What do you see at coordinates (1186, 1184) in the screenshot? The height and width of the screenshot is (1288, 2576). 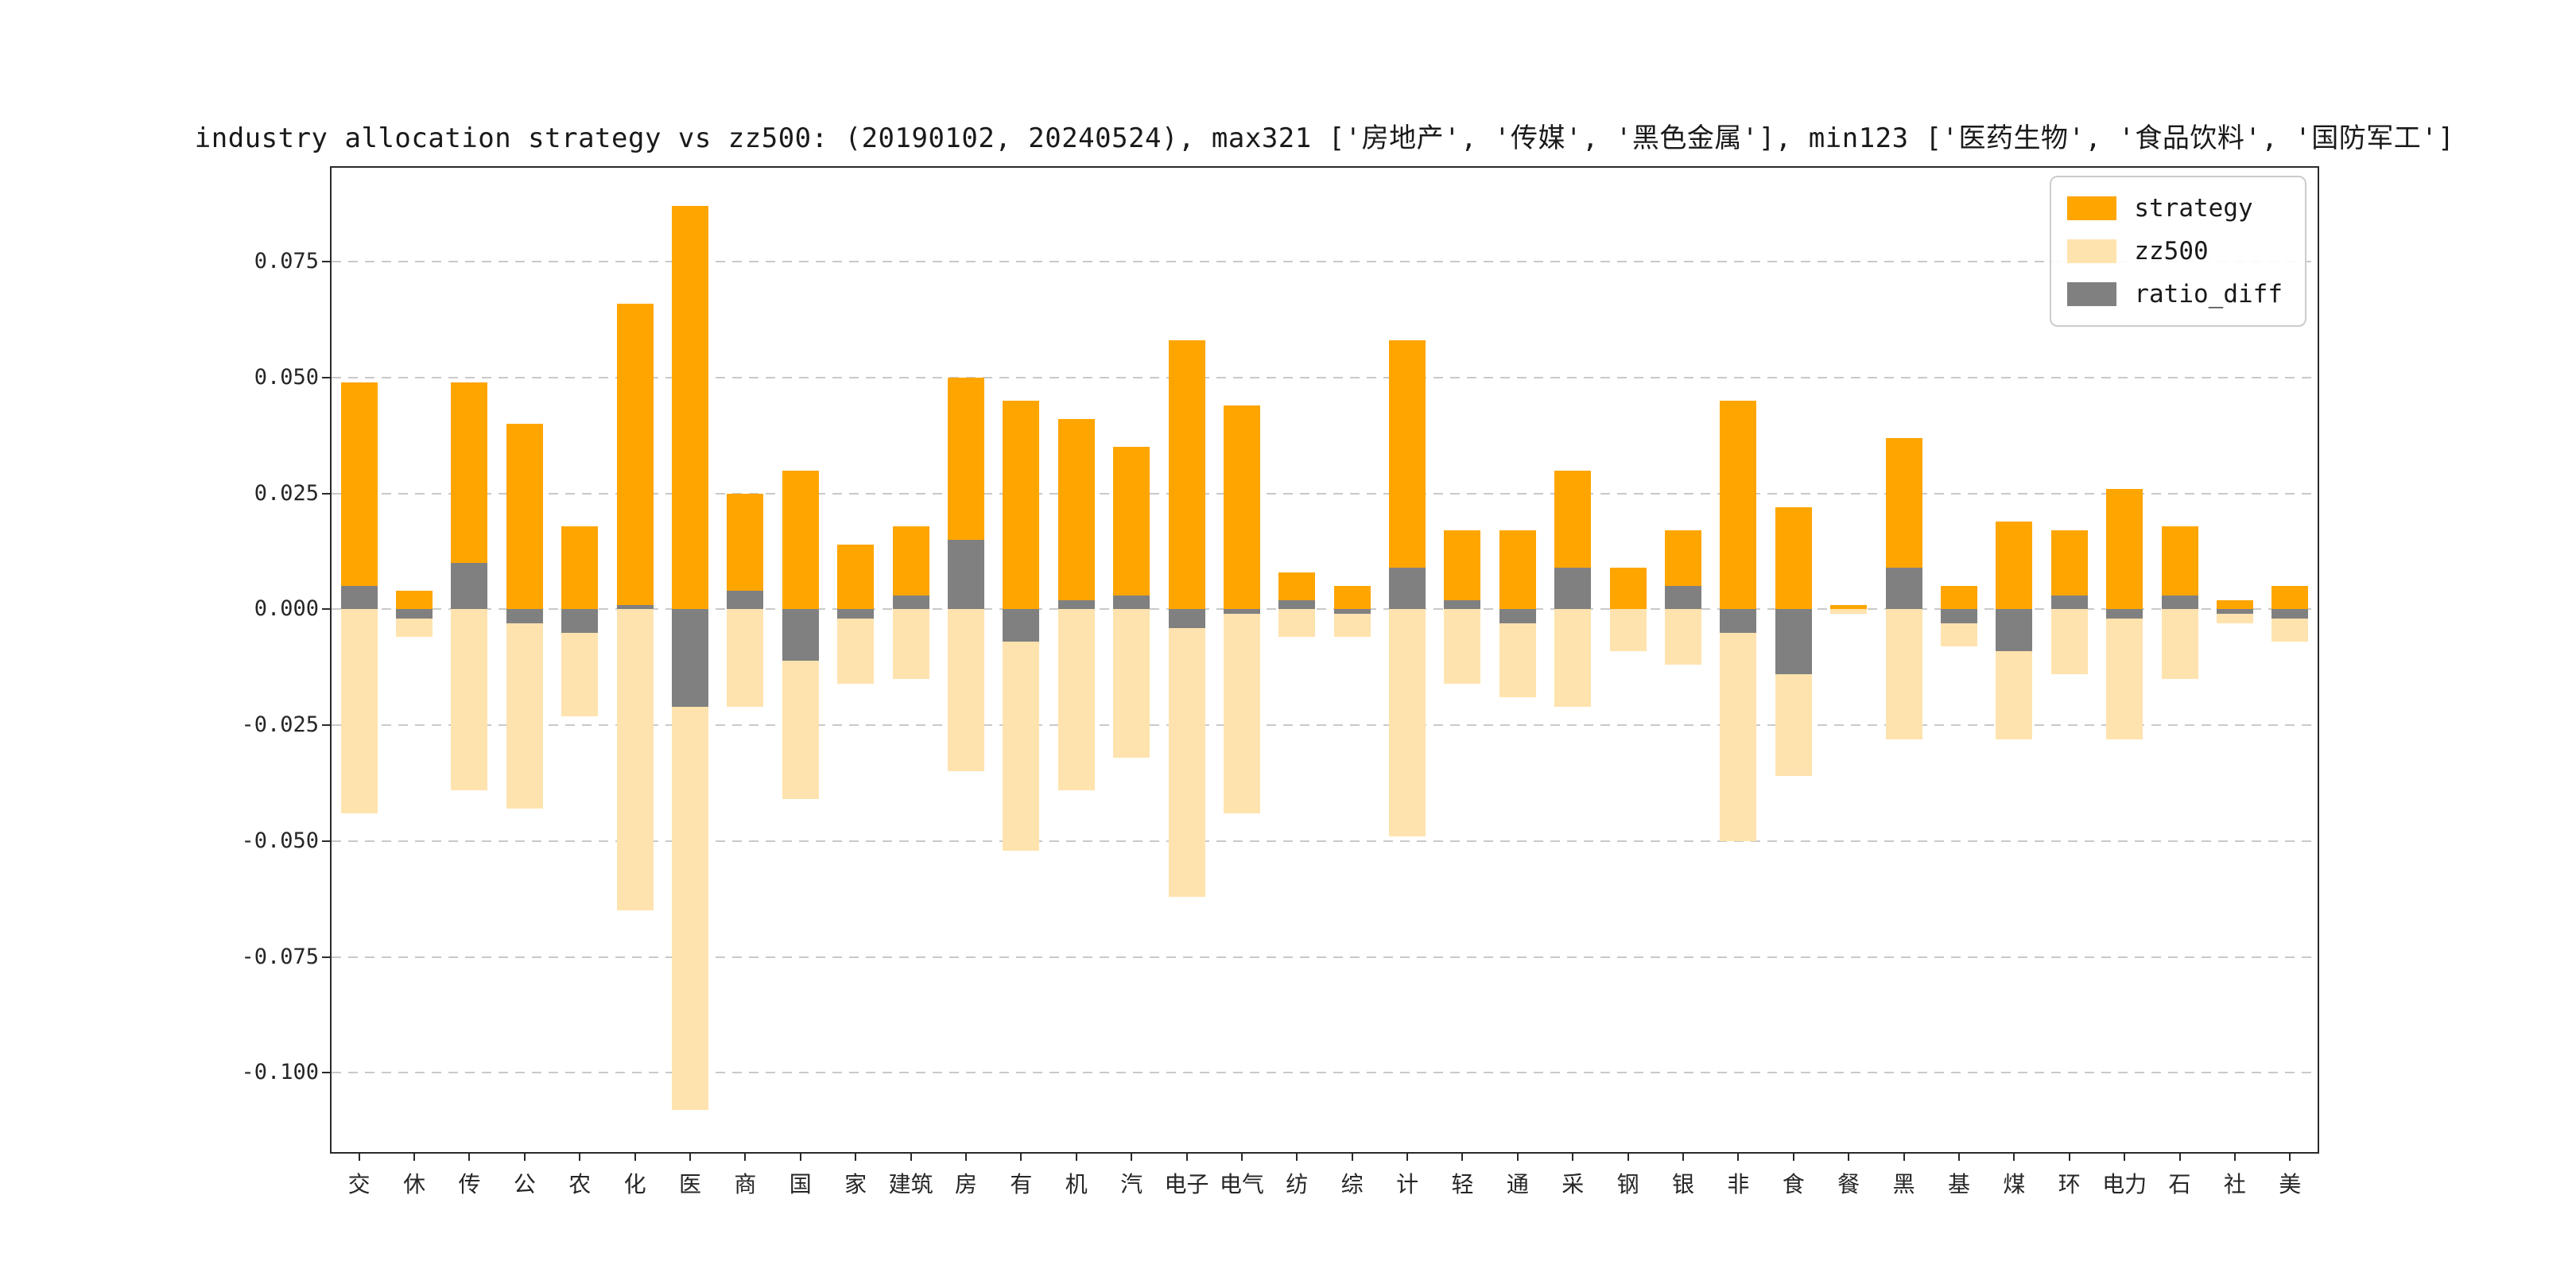 I see `x-tick-label: 电子` at bounding box center [1186, 1184].